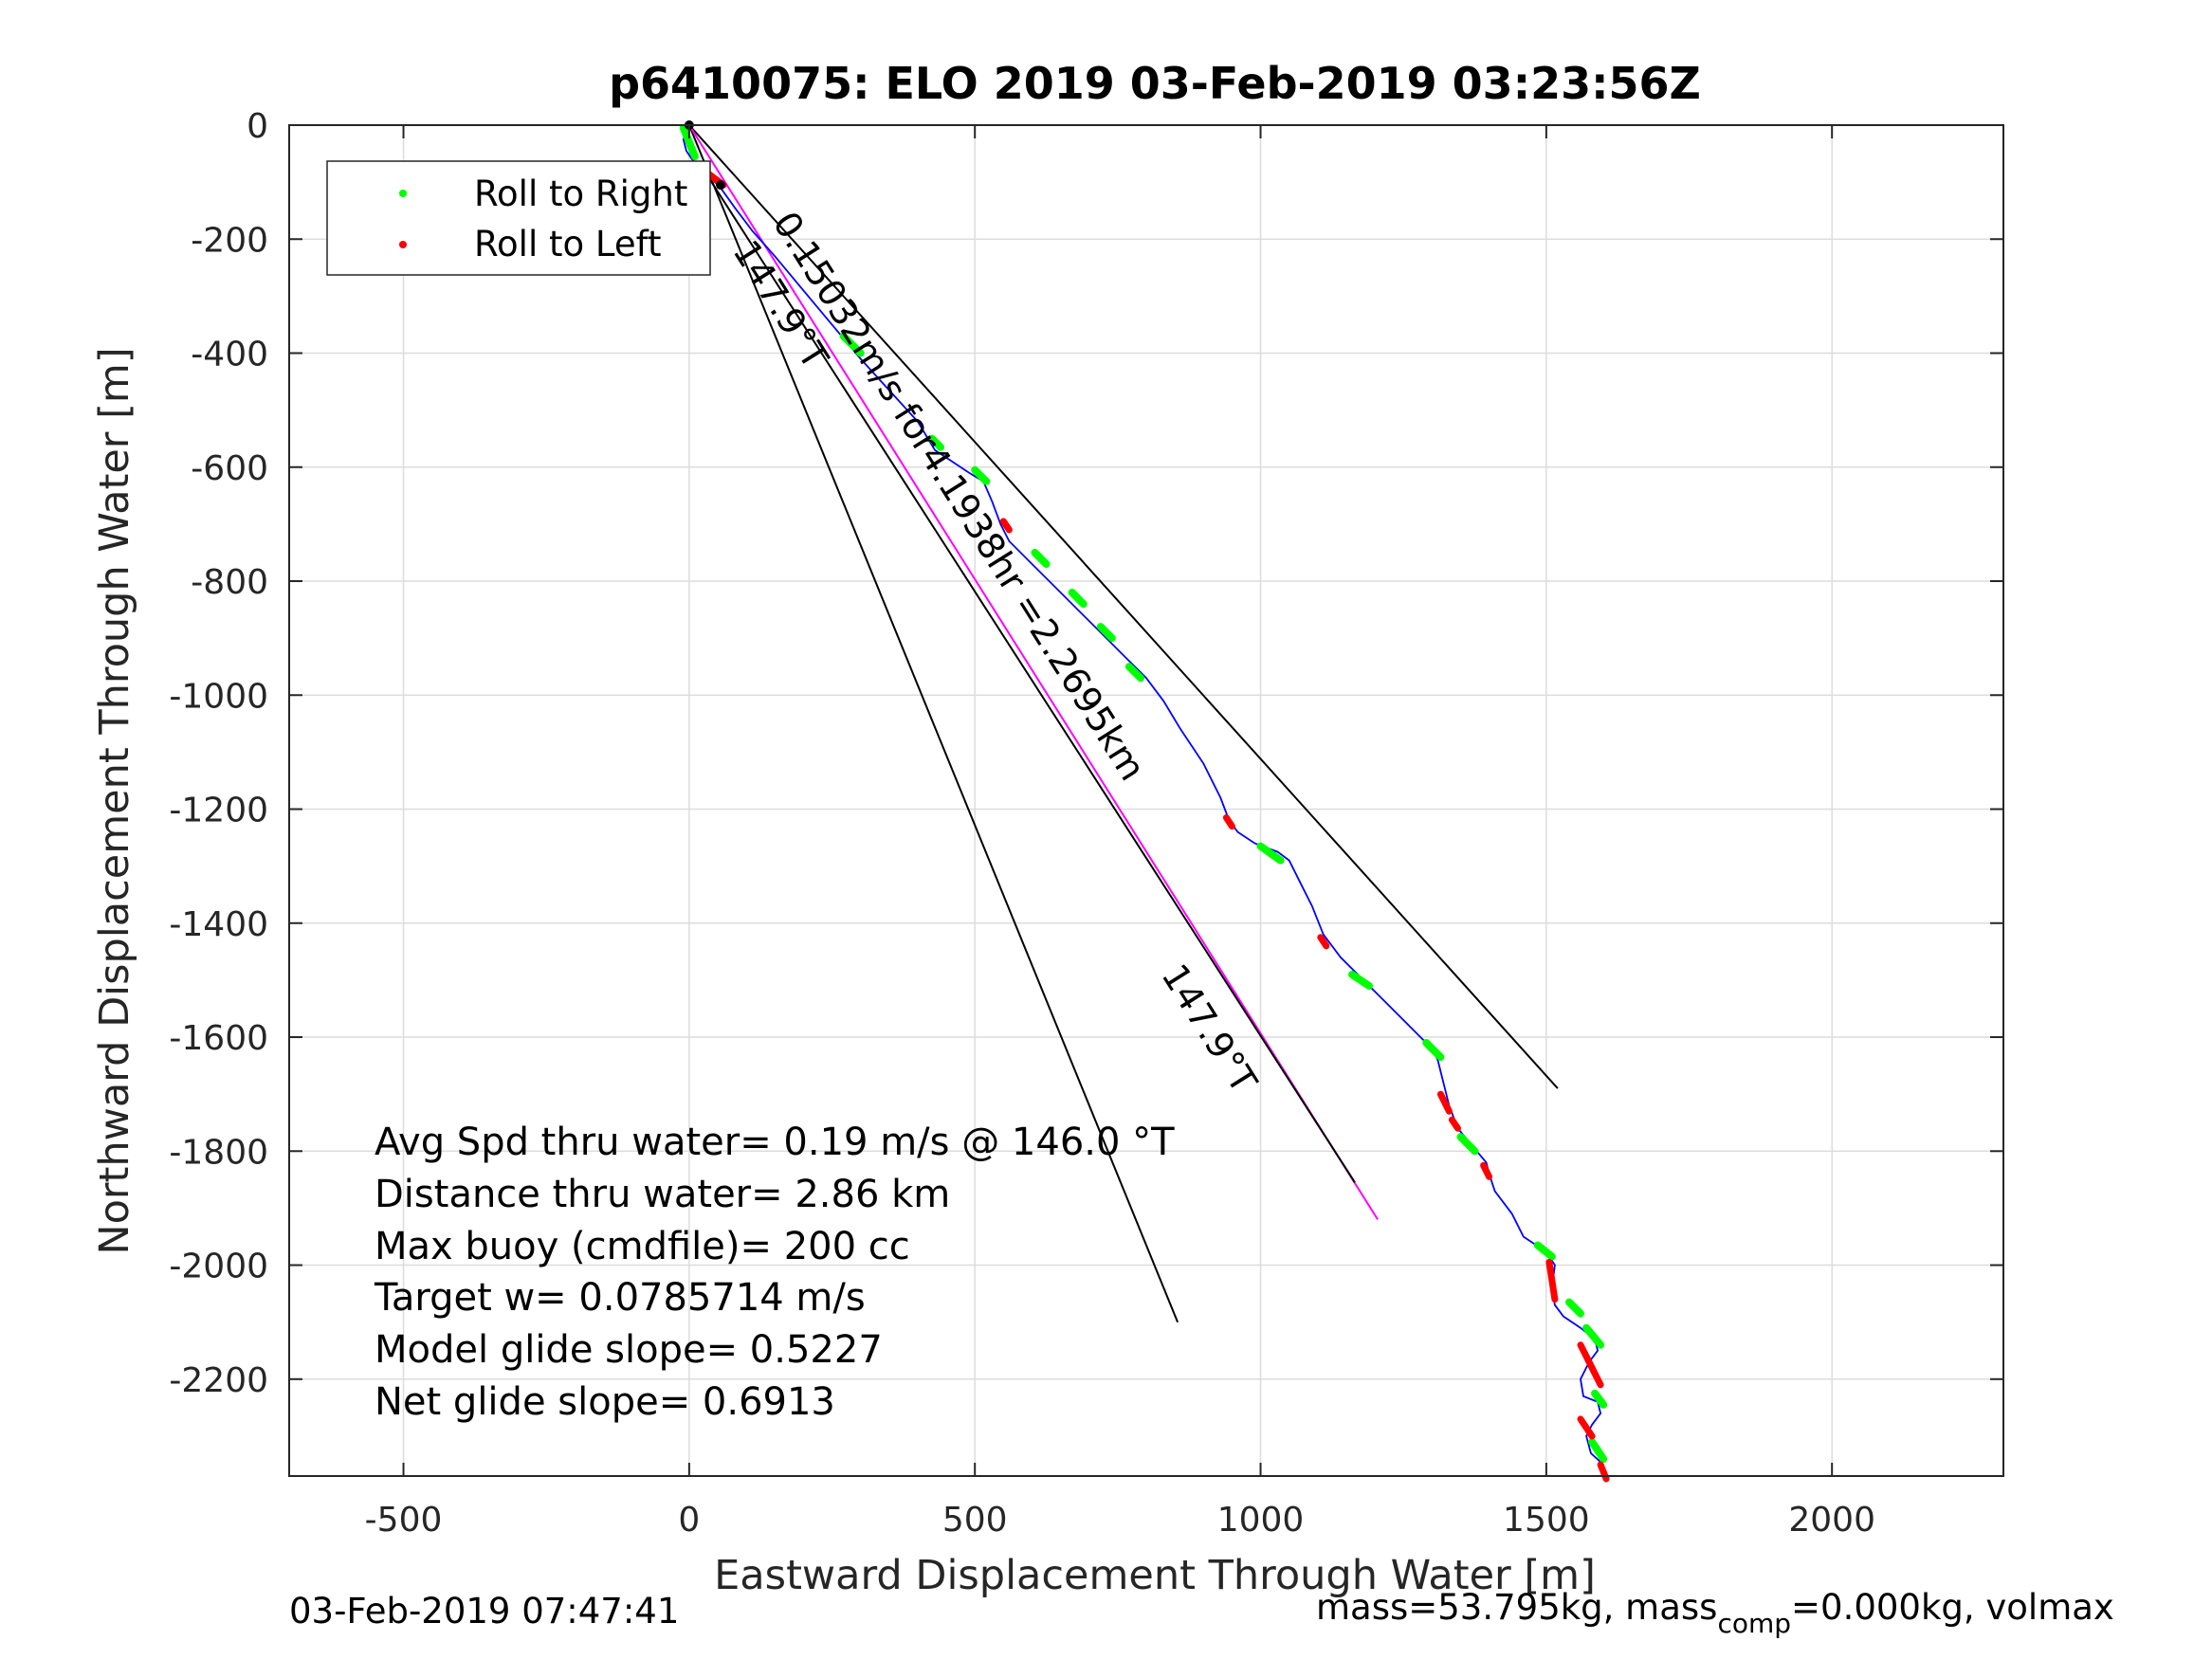  I want to click on y-tick-label: 0, so click(257, 126).